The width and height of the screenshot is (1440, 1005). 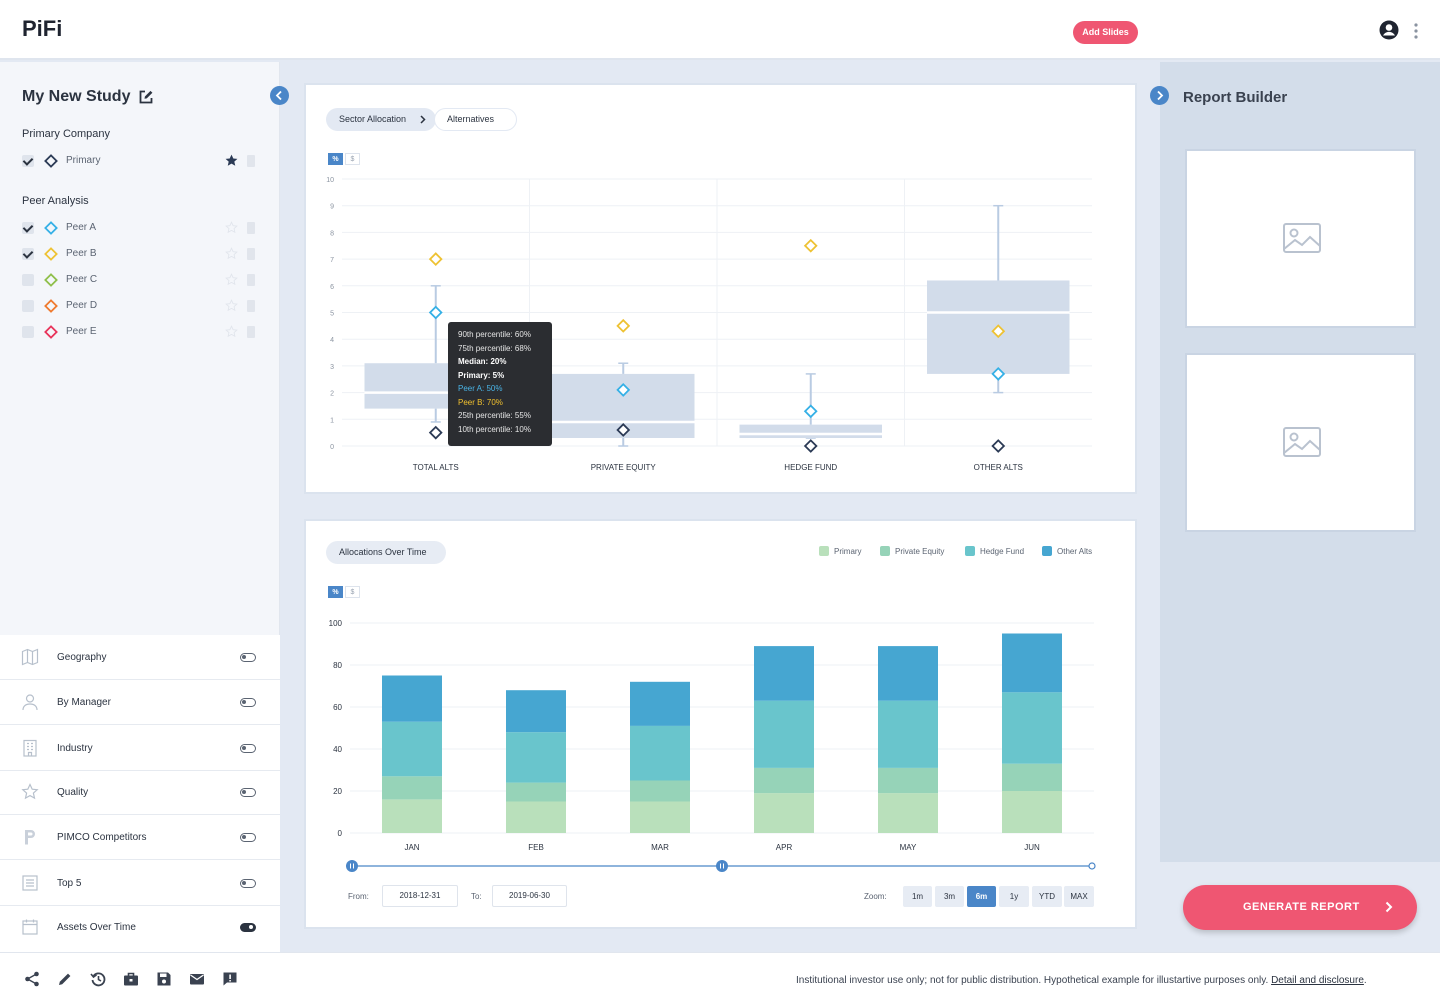 What do you see at coordinates (1159, 95) in the screenshot?
I see `collapse-report-builder-button` at bounding box center [1159, 95].